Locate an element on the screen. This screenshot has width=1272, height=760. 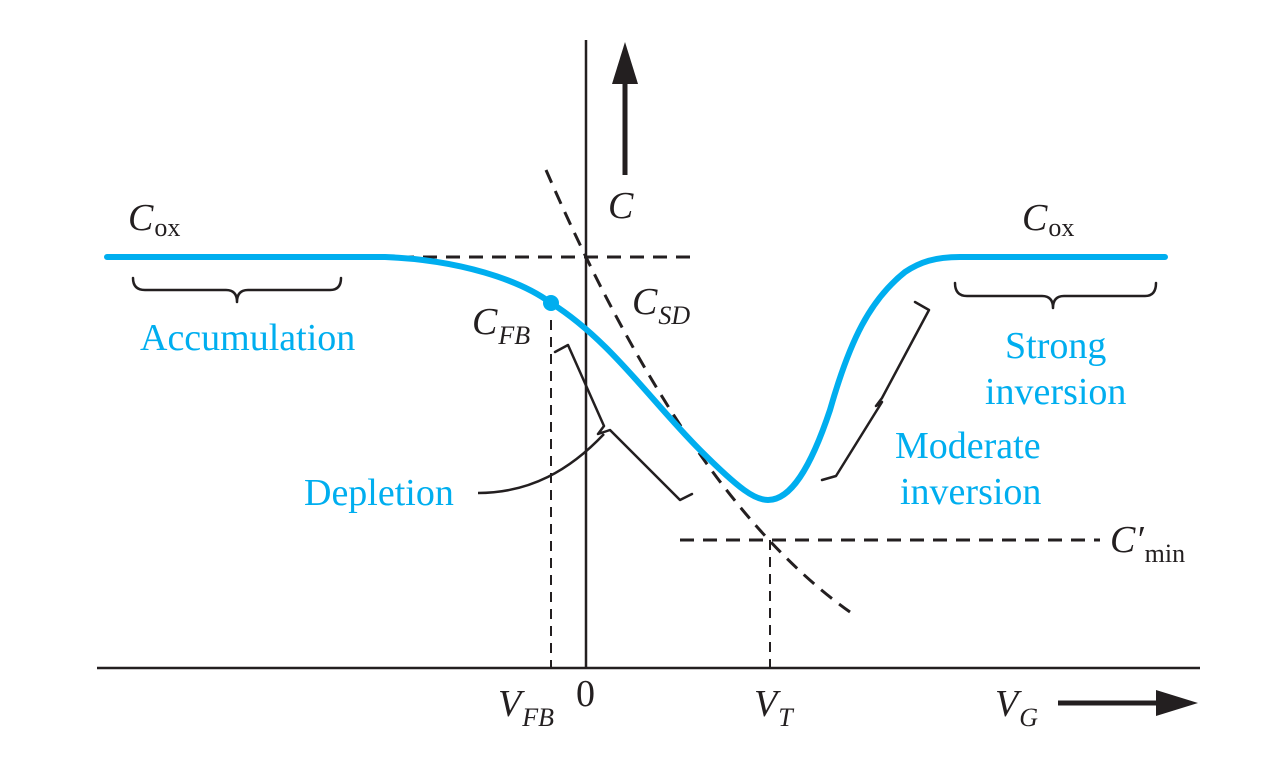
c-axis-label: C is located at coordinates (621, 206).